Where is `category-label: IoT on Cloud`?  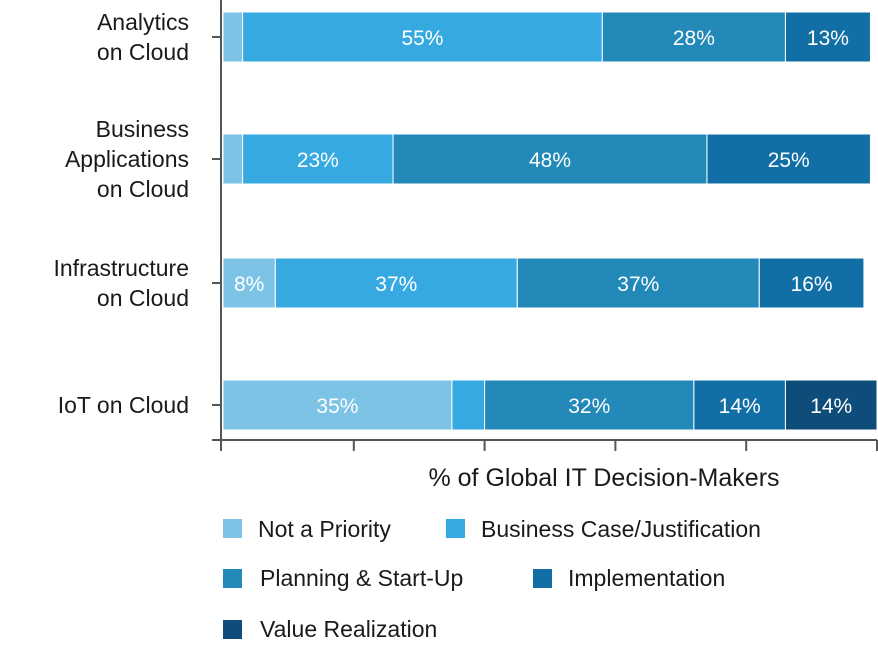
category-label: IoT on Cloud is located at coordinates (123, 405).